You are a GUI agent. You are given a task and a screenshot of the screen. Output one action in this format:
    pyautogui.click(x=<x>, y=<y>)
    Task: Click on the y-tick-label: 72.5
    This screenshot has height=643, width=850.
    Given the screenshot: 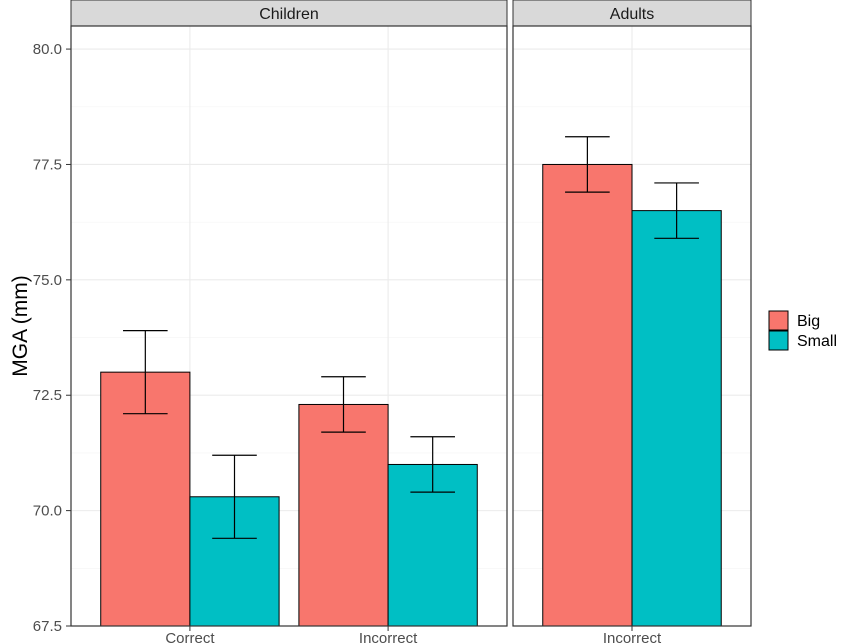 What is the action you would take?
    pyautogui.click(x=47, y=395)
    